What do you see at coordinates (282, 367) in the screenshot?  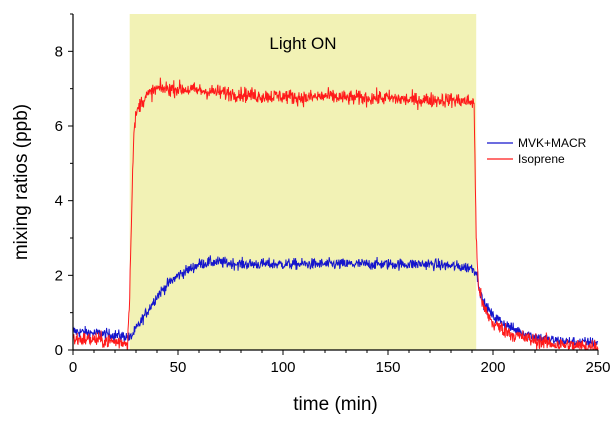 I see `x-tick-label: 100` at bounding box center [282, 367].